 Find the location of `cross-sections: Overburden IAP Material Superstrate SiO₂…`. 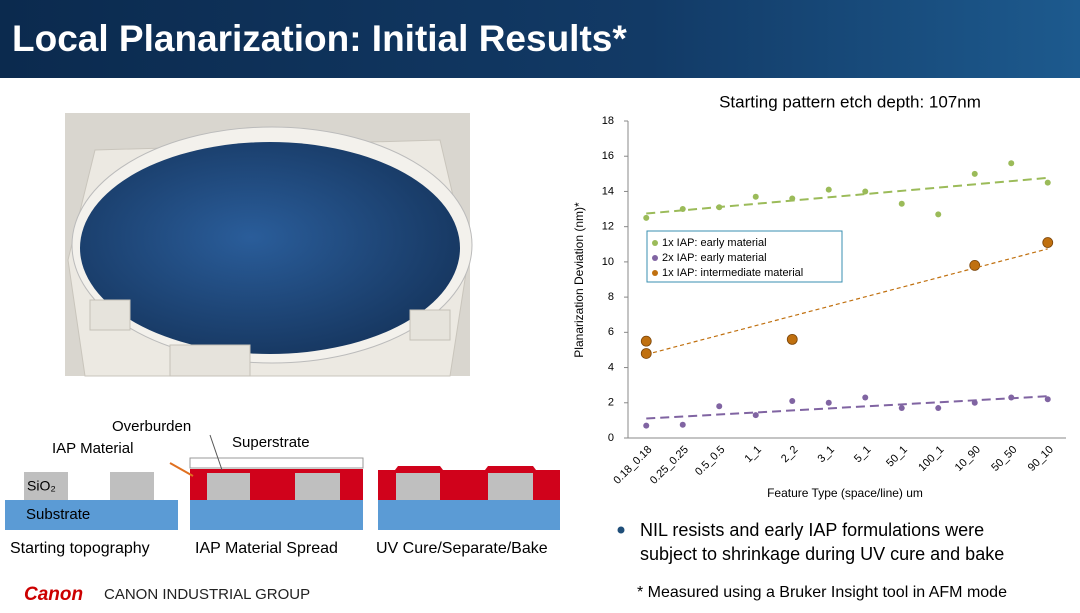

cross-sections: Overburden IAP Material Superstrate SiO₂… is located at coordinates (282, 487).